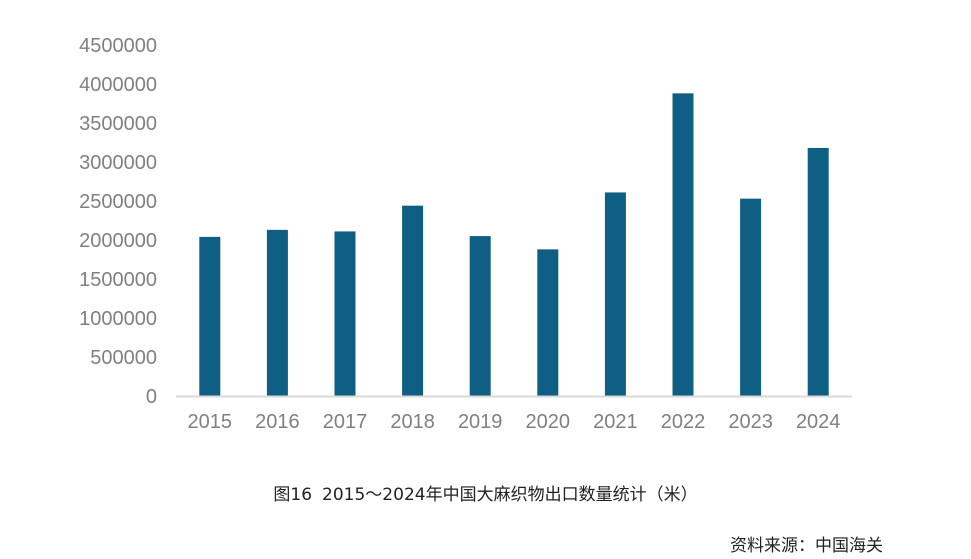 This screenshot has width=971, height=559. What do you see at coordinates (806, 546) in the screenshot?
I see `data-source: 资料来源：中国海关` at bounding box center [806, 546].